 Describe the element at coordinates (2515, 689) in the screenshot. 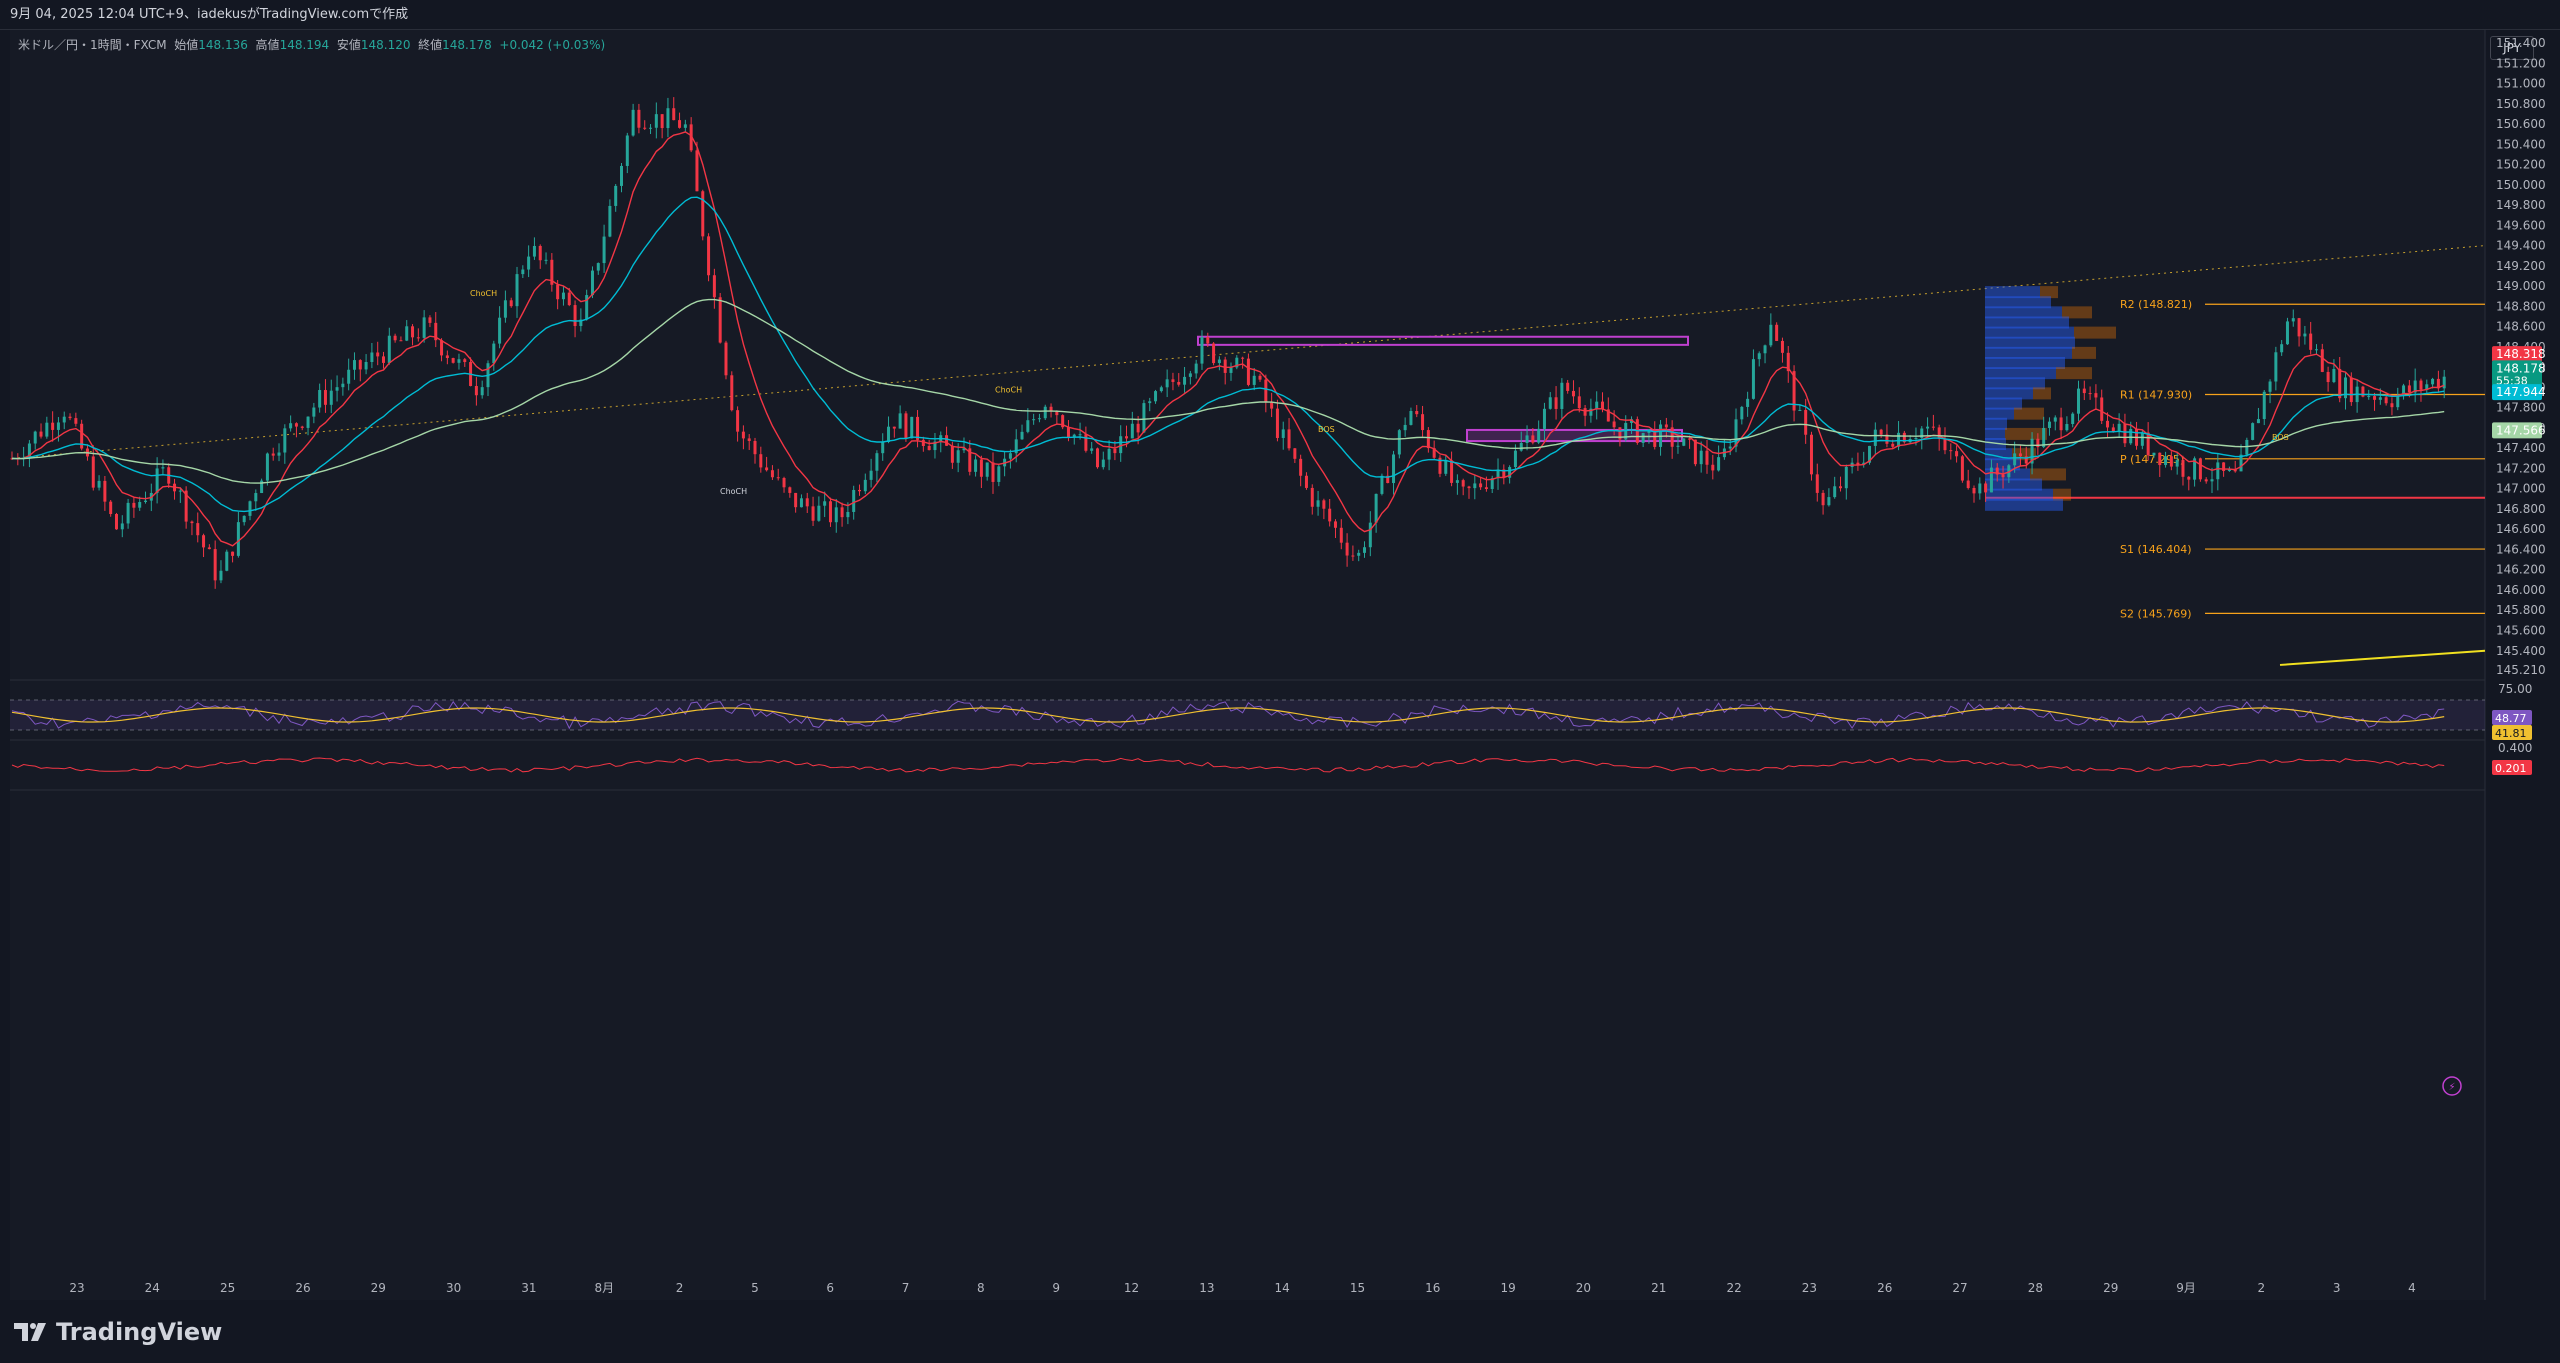

I see `rsi-tick-label: 75.00` at that location.